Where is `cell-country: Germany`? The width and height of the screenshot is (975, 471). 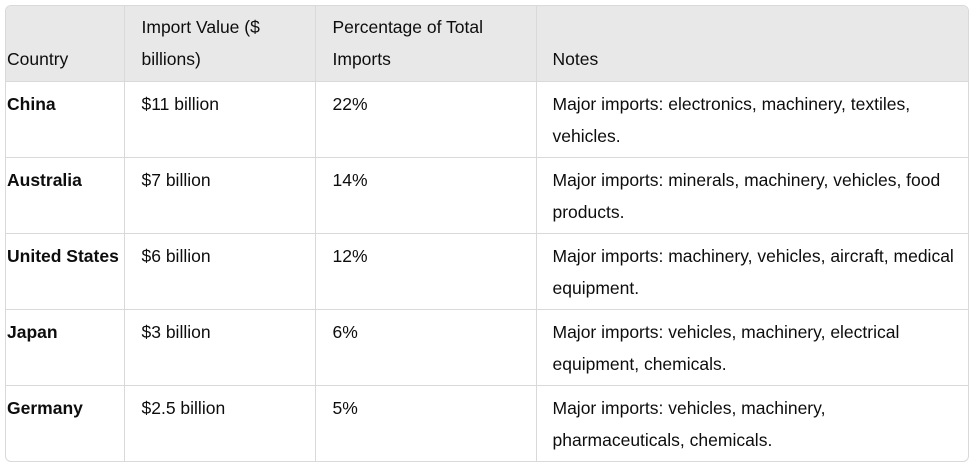
cell-country: Germany is located at coordinates (65, 423).